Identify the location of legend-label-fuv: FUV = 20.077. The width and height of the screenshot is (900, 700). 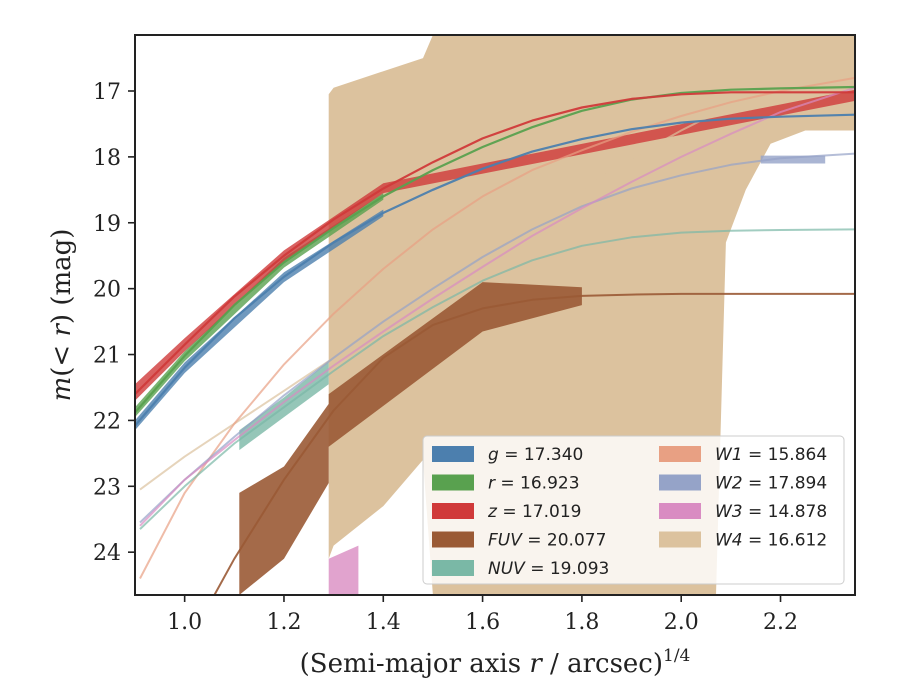
(547, 541).